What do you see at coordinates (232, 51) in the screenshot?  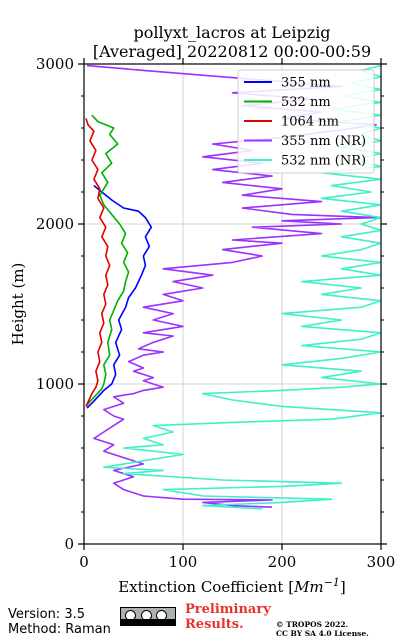 I see `chart-title-line2: [Averaged] 20220812 00:00-00:59` at bounding box center [232, 51].